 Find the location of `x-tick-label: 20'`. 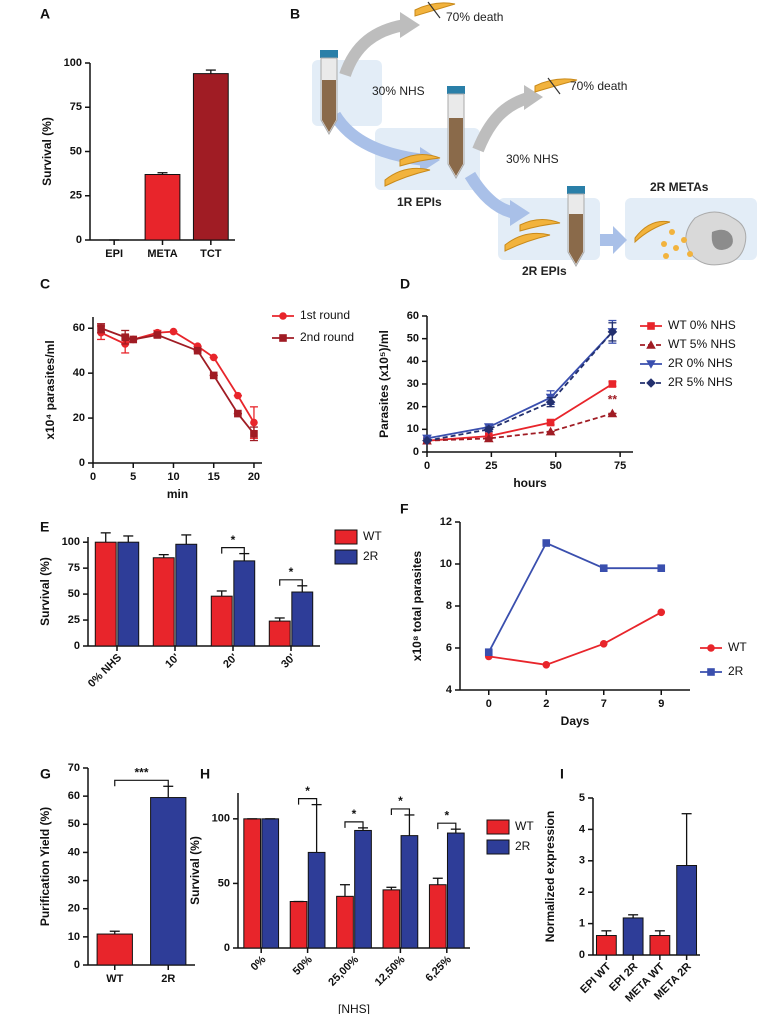

x-tick-label: 20' is located at coordinates (230, 660).